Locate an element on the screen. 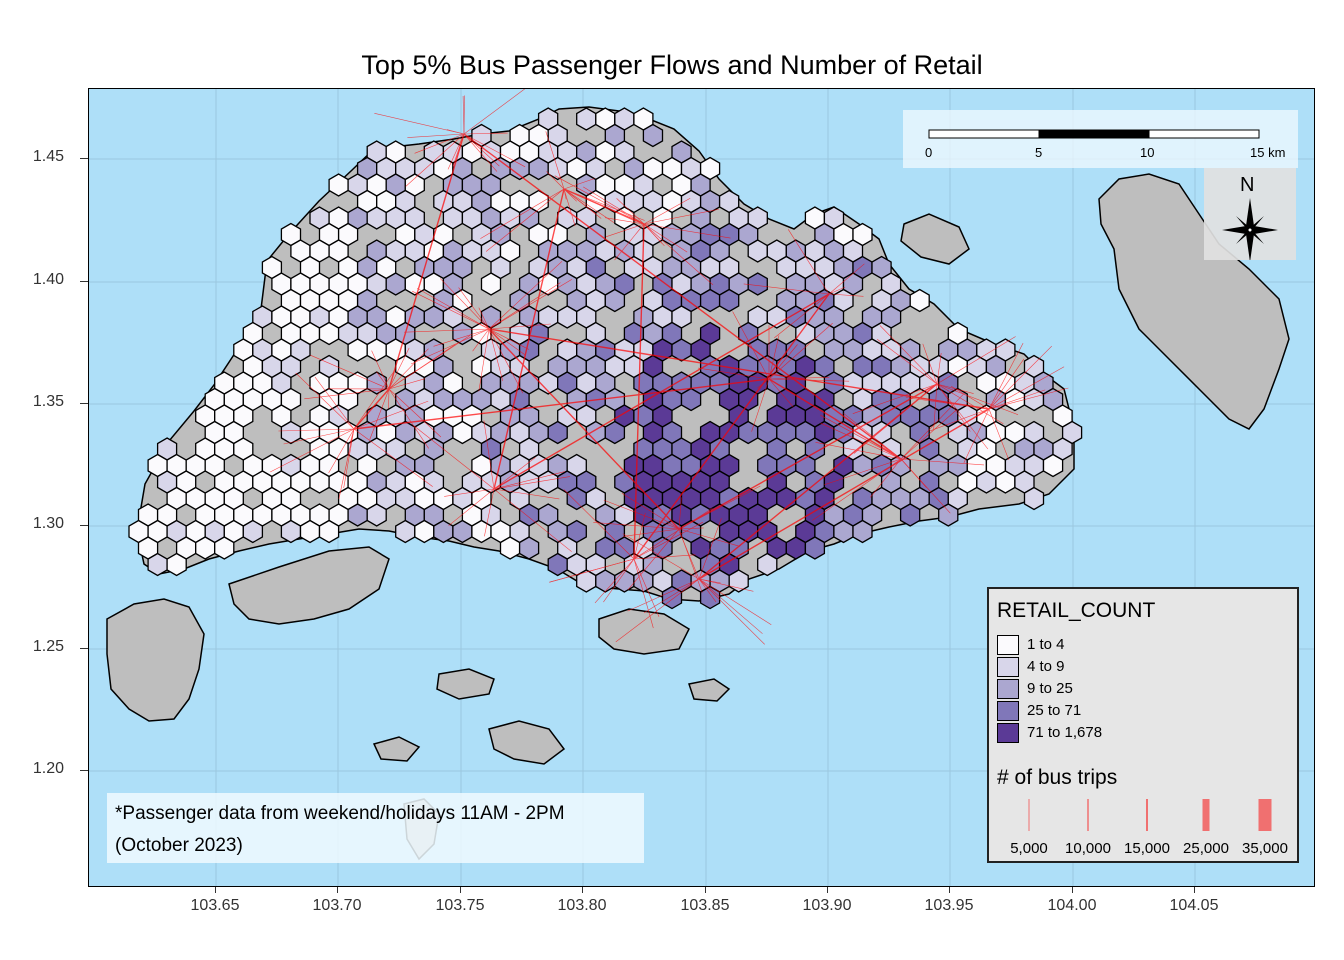 This screenshot has height=960, width=1344. scale-bar-label: 15 km is located at coordinates (1268, 152).